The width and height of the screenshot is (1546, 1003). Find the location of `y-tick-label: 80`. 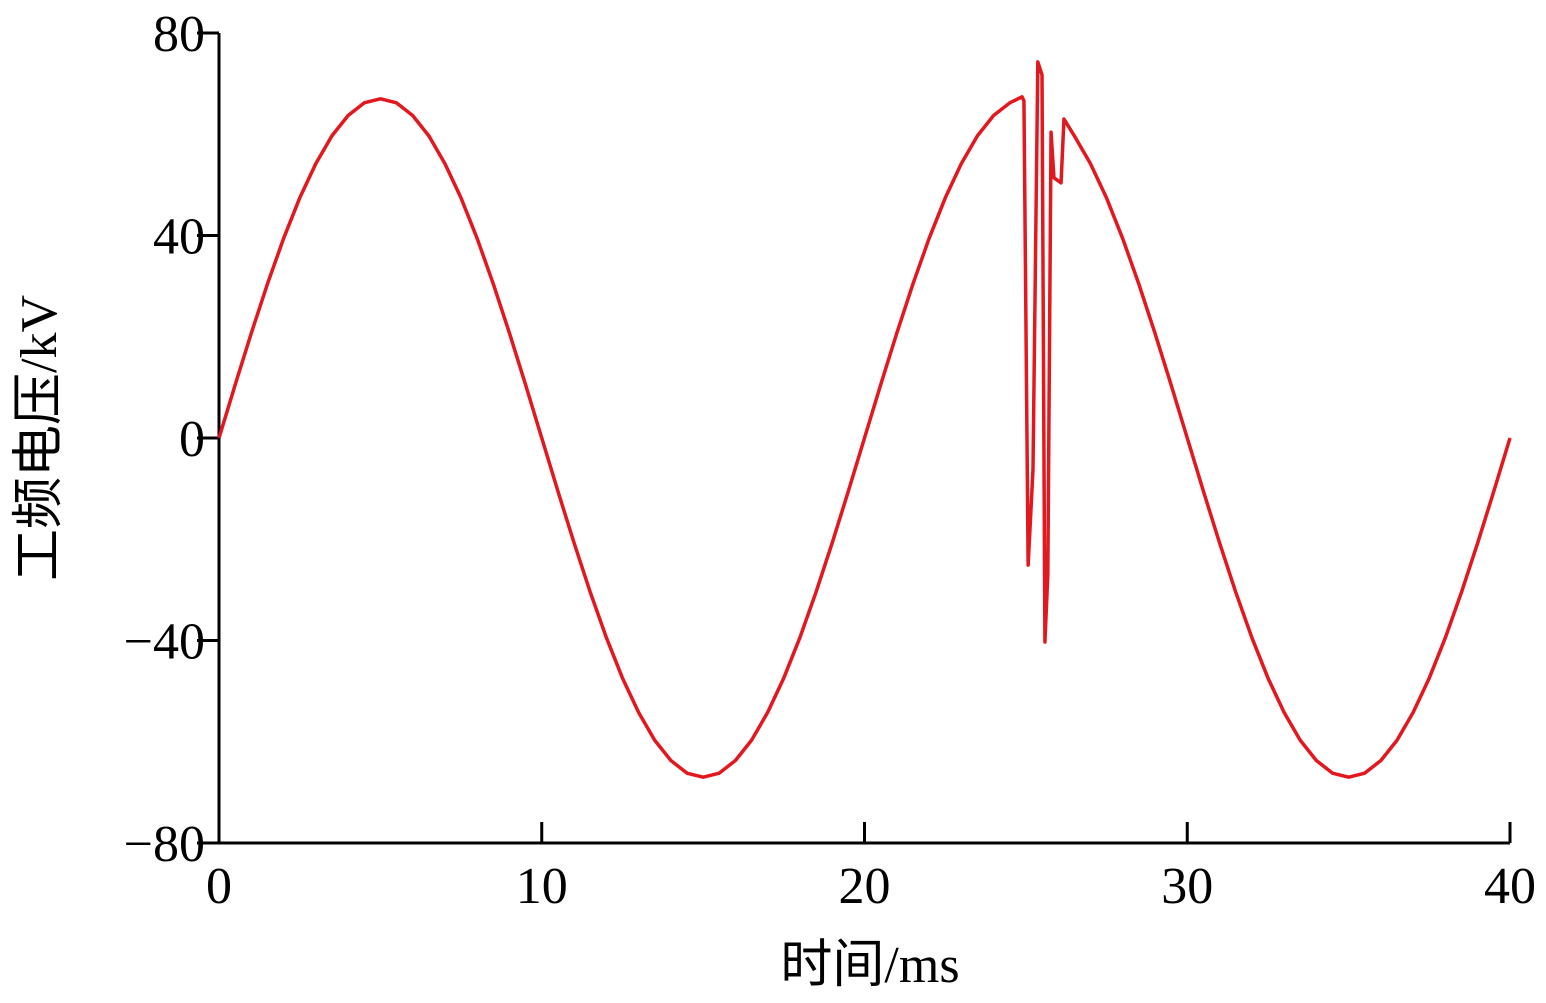

y-tick-label: 80 is located at coordinates (179, 34).